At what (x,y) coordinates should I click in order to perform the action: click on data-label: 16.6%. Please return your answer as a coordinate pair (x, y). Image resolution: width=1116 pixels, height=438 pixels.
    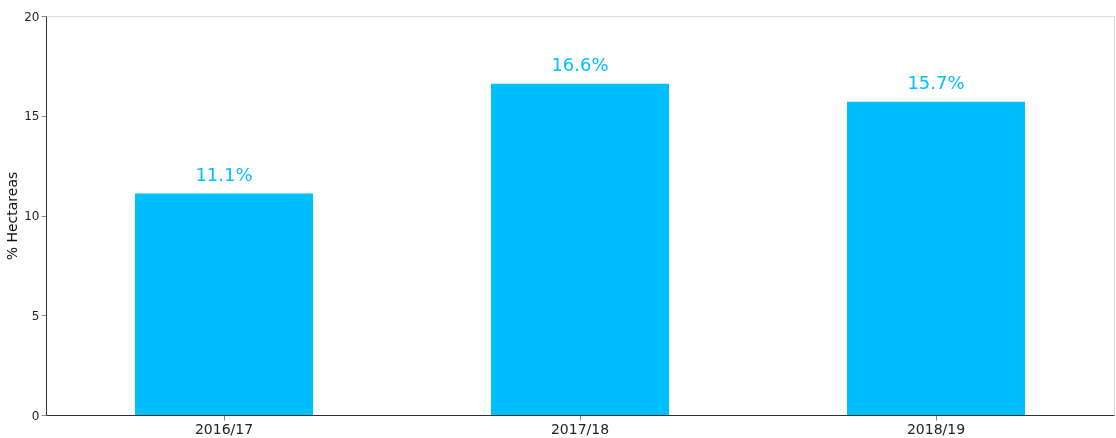
    Looking at the image, I should click on (580, 64).